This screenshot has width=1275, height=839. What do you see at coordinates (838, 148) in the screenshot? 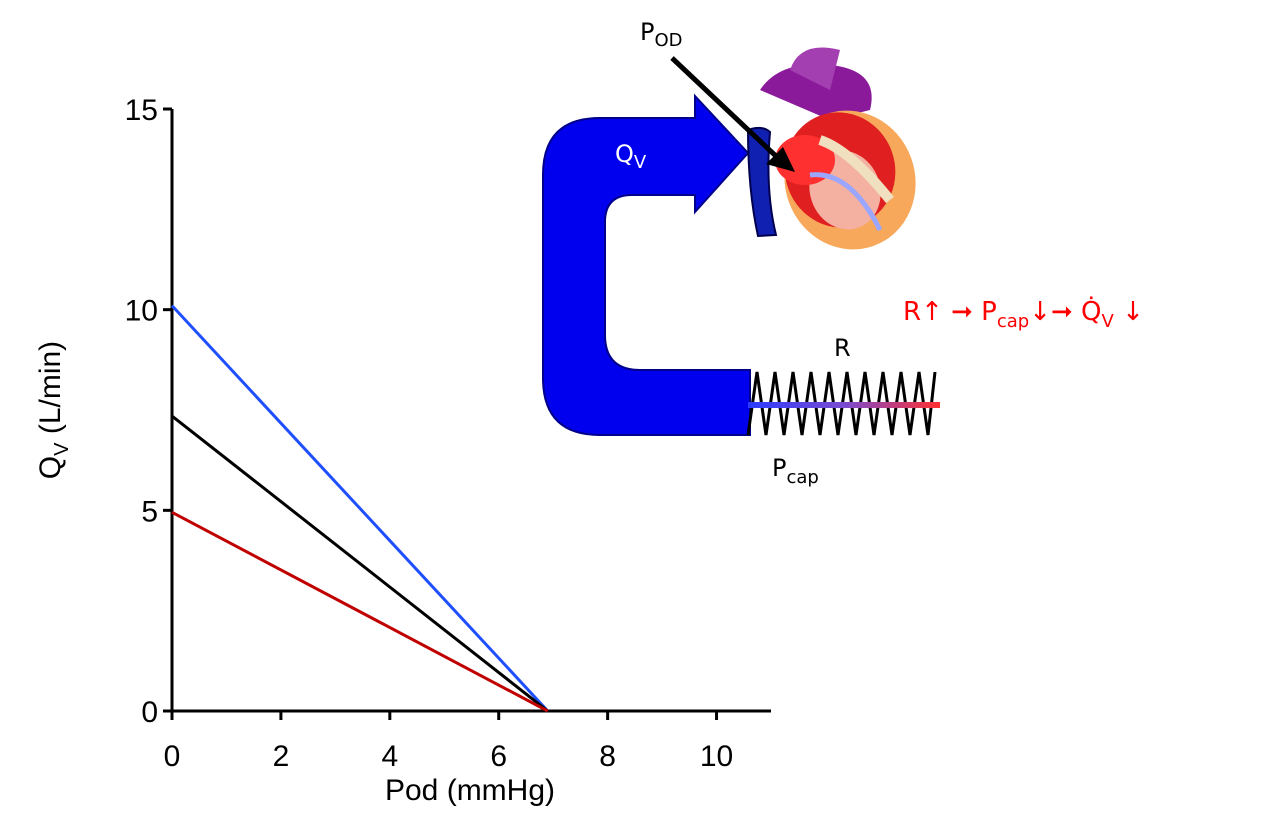
I see `heart` at bounding box center [838, 148].